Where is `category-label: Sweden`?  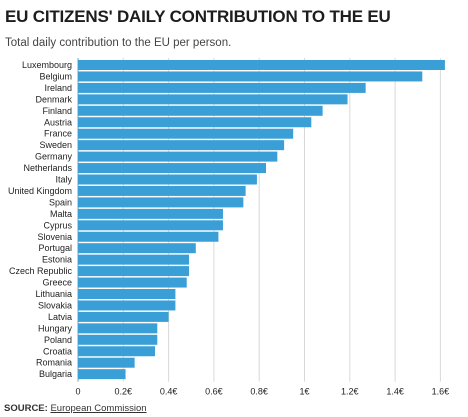 category-label: Sweden is located at coordinates (55, 145).